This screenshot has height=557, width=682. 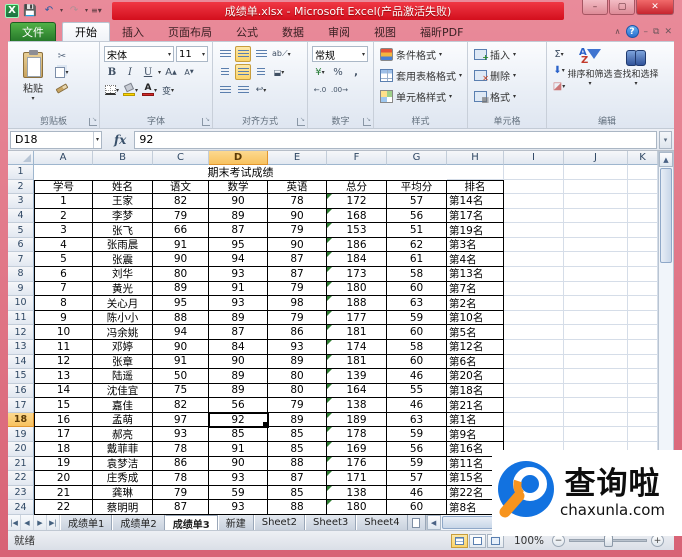 What do you see at coordinates (417, 391) in the screenshot?
I see `cell-G16: 55` at bounding box center [417, 391].